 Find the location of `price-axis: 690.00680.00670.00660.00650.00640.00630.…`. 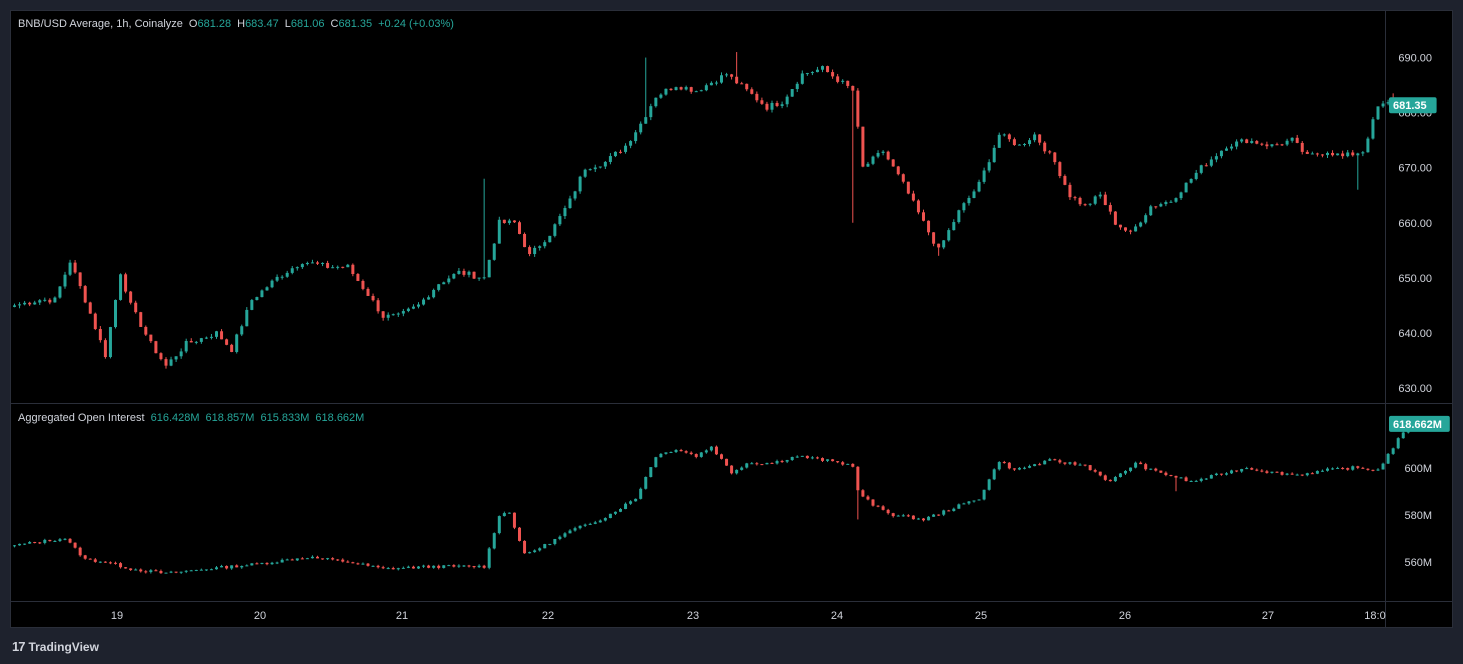

price-axis: 690.00680.00670.00660.00650.00640.00630.… is located at coordinates (1413, 224).